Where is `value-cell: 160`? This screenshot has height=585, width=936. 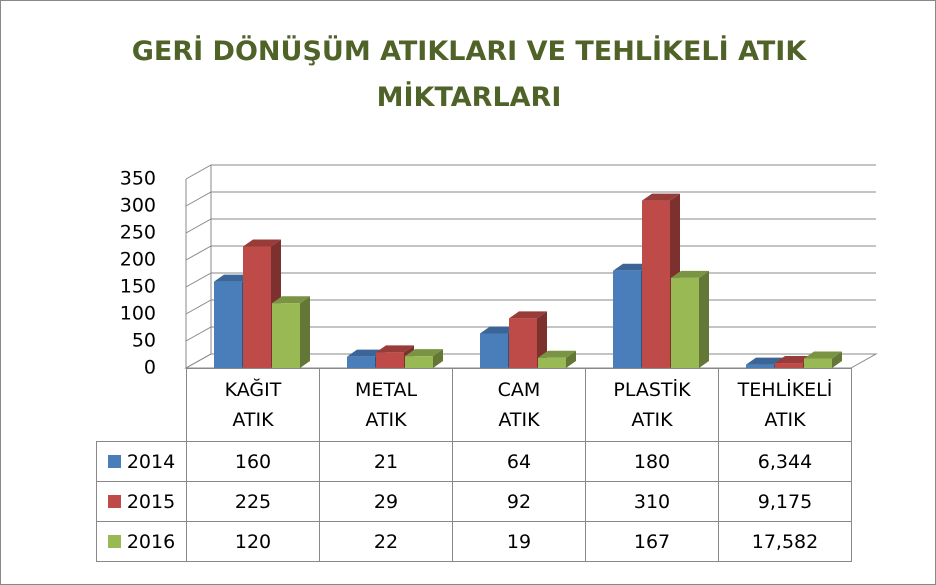
value-cell: 160 is located at coordinates (253, 461).